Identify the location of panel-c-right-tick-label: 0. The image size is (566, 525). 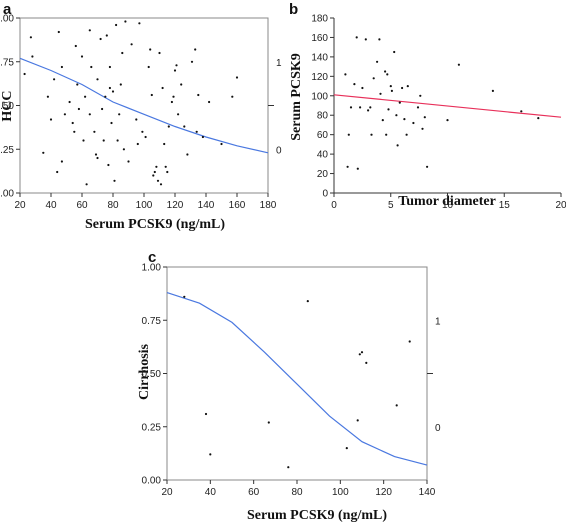
(438, 428).